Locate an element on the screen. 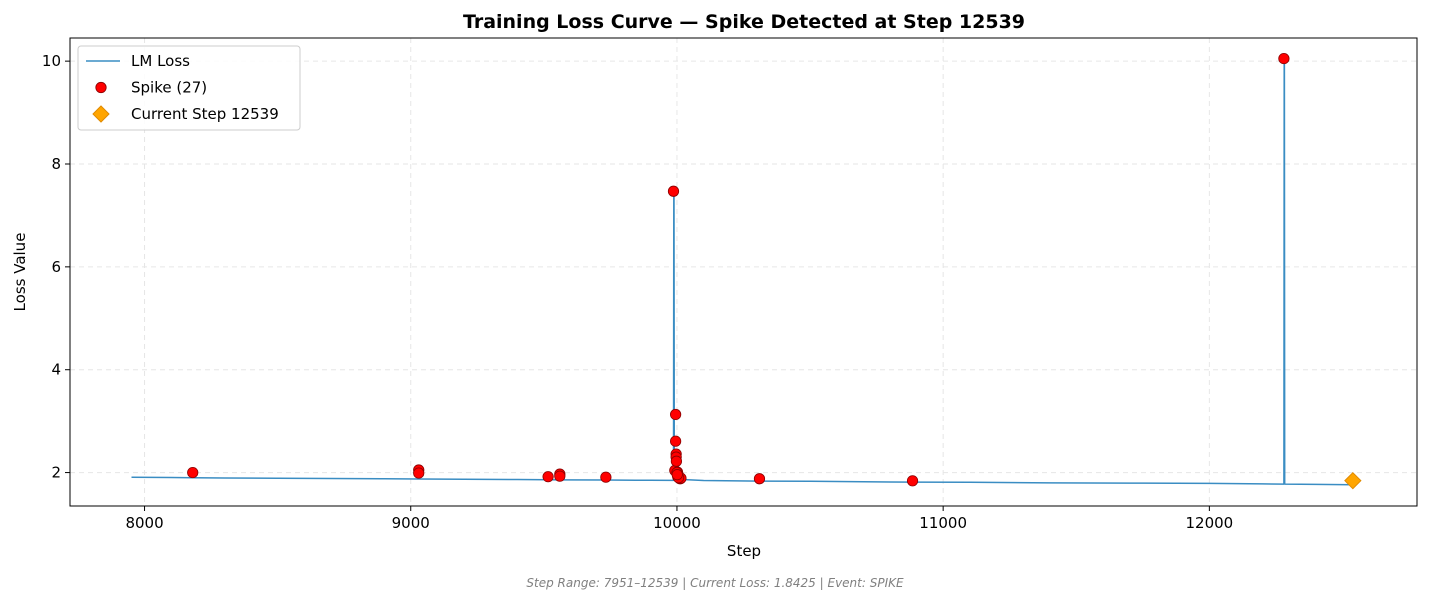  legend-label: Current Step 12539 is located at coordinates (205, 114).